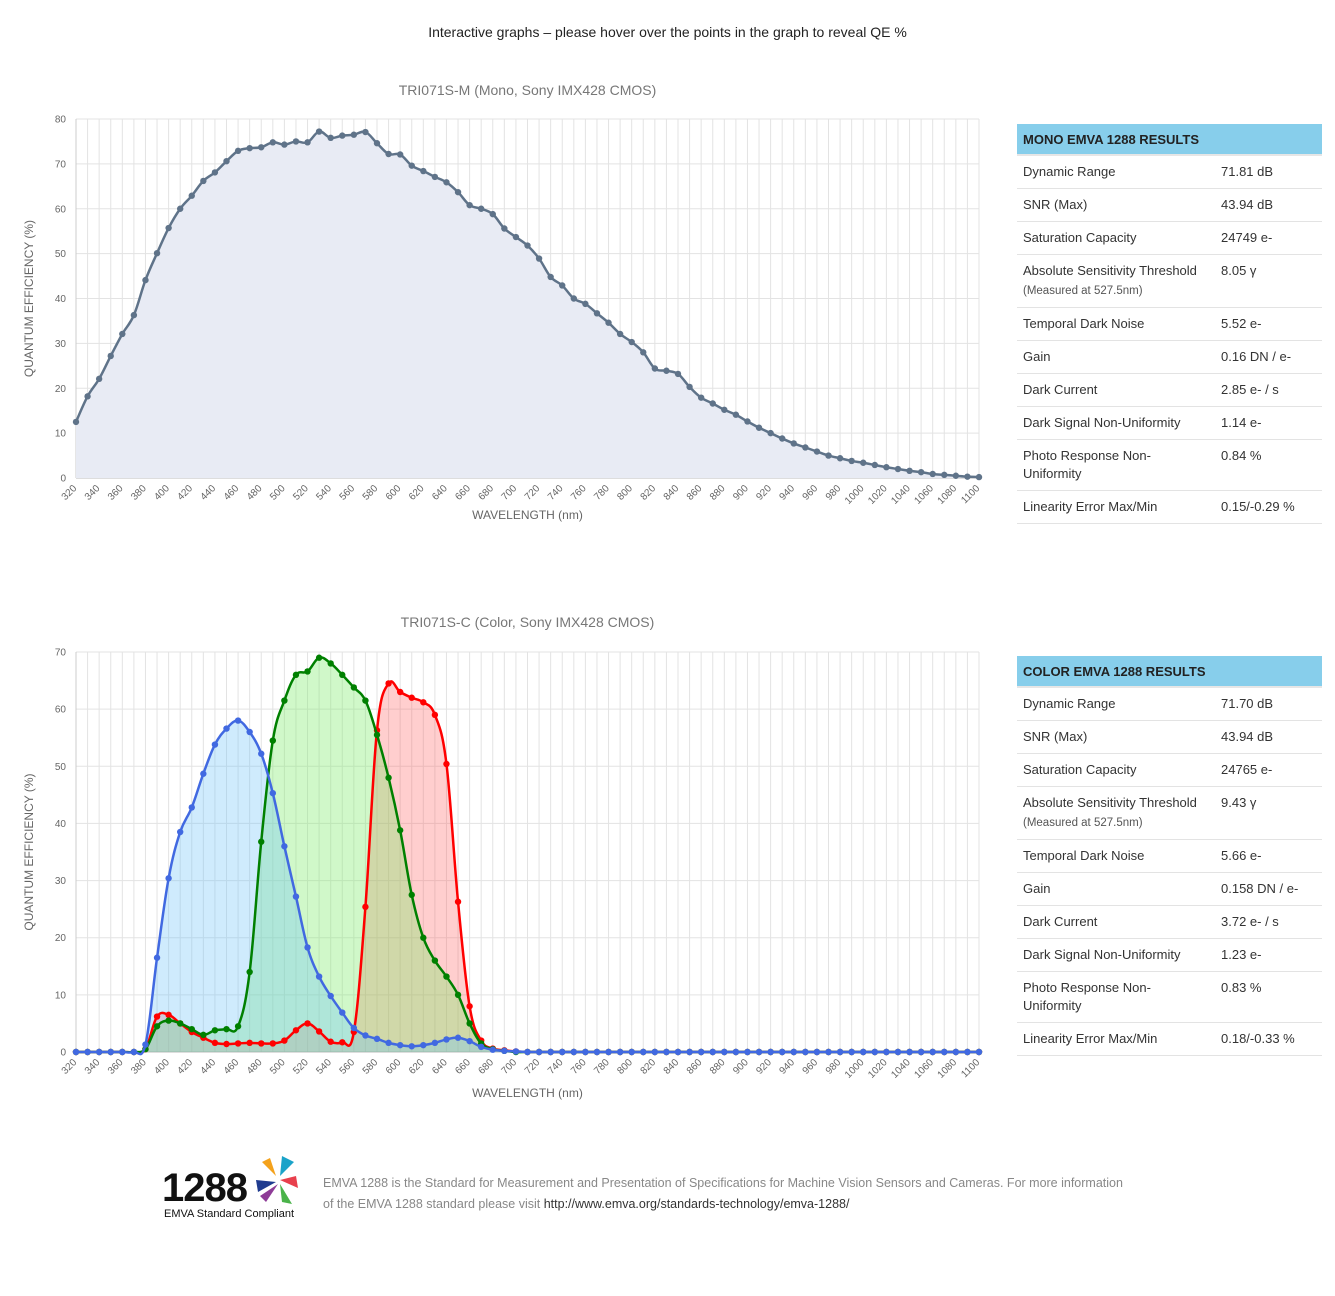 The image size is (1335, 1296). Describe the element at coordinates (377, 735) in the screenshot. I see `data-point: 580 nm: 55.5%` at that location.